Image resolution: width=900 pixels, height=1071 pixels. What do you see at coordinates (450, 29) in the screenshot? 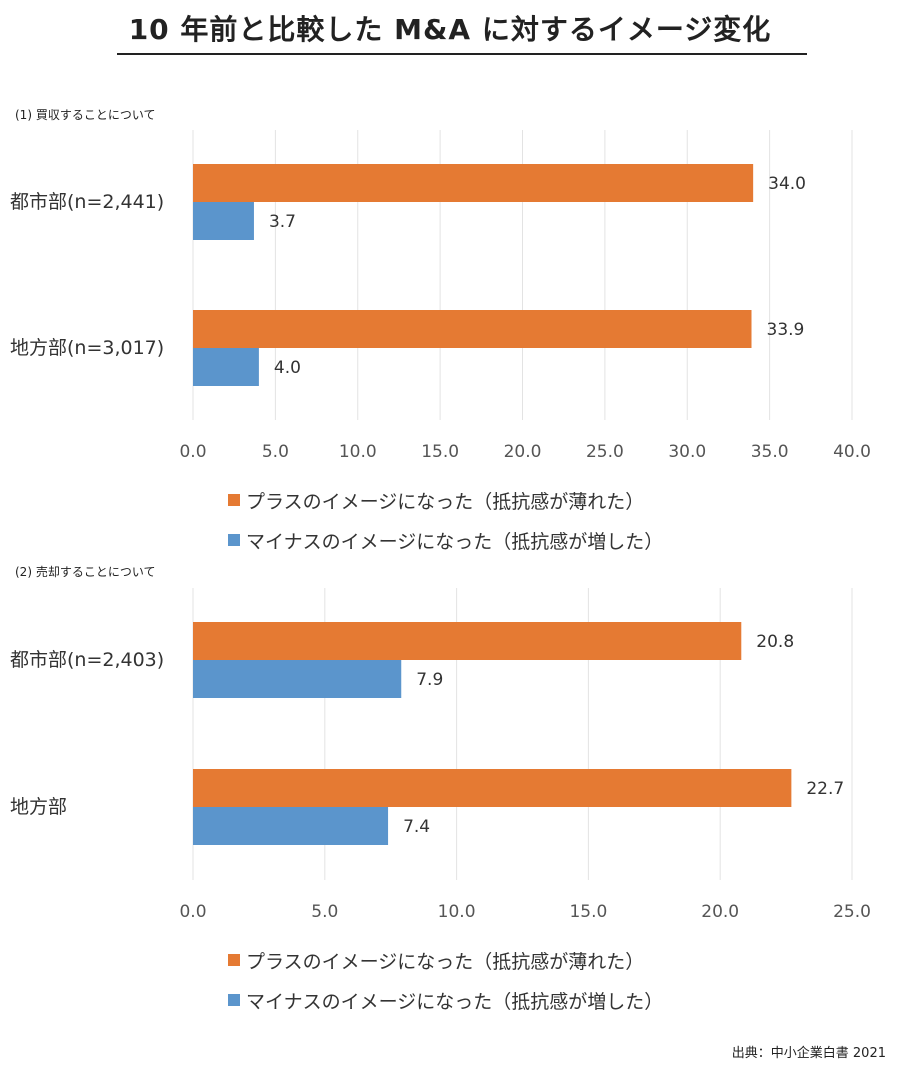
I see `page-title: 10 年前と比較した M&A に対するイメージ変化` at bounding box center [450, 29].